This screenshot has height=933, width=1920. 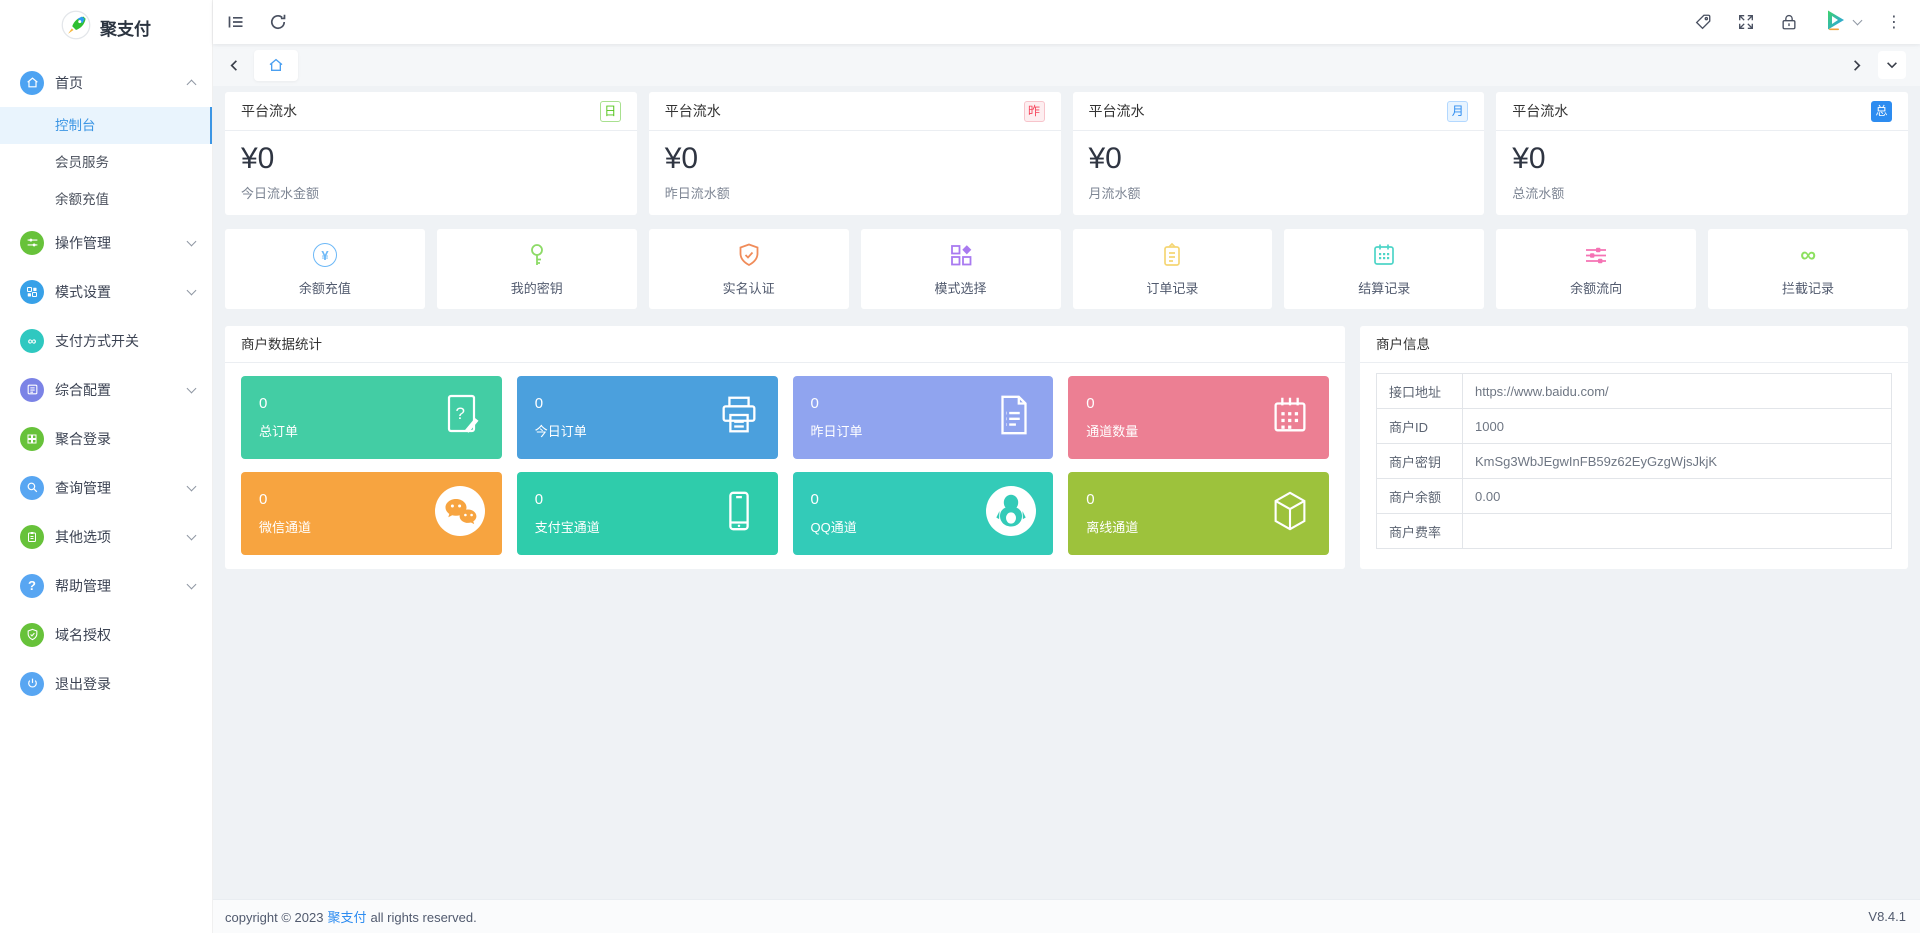 I want to click on shortcut-my-keys: 我的密钥, so click(x=536, y=269).